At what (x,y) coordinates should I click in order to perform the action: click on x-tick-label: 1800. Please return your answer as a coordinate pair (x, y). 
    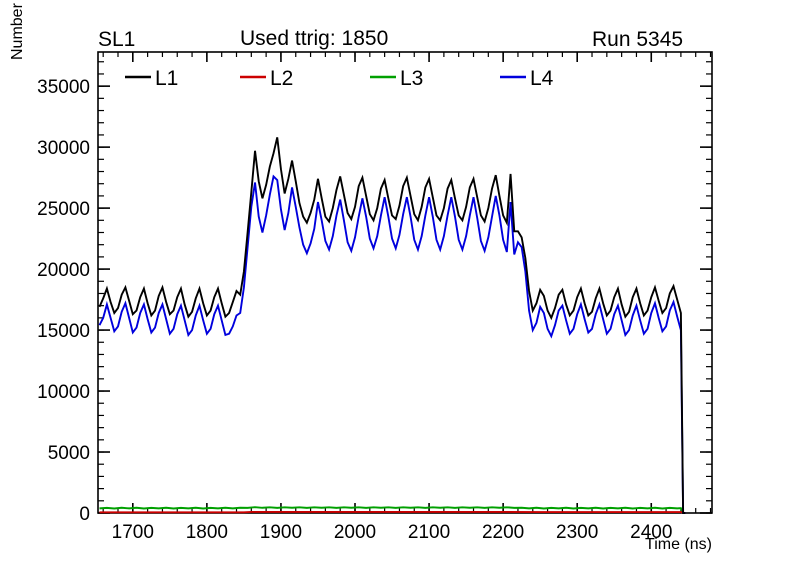
    Looking at the image, I should click on (207, 532).